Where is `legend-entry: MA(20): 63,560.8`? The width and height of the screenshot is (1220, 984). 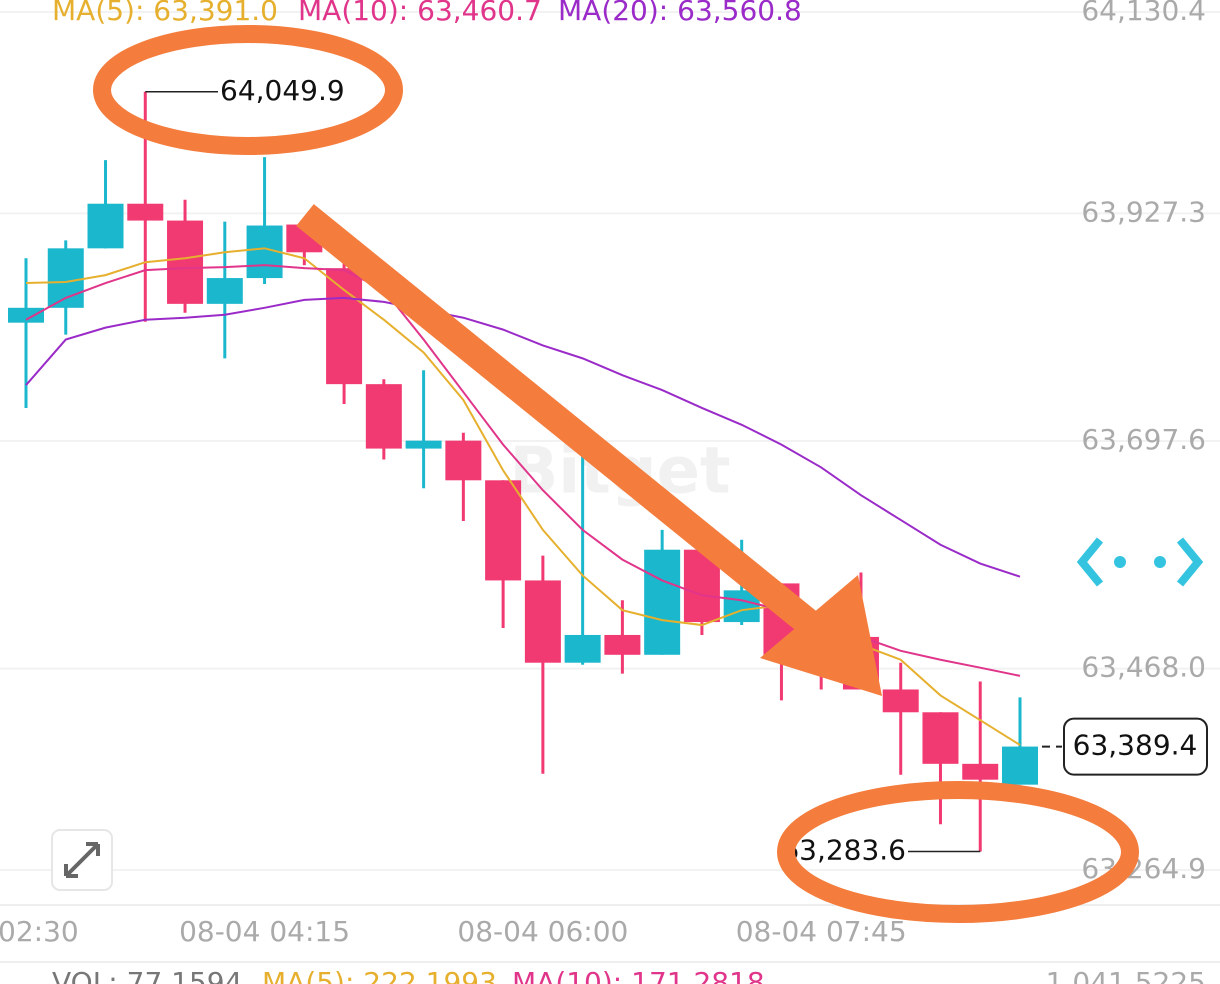
legend-entry: MA(20): 63,560.8 is located at coordinates (680, 13).